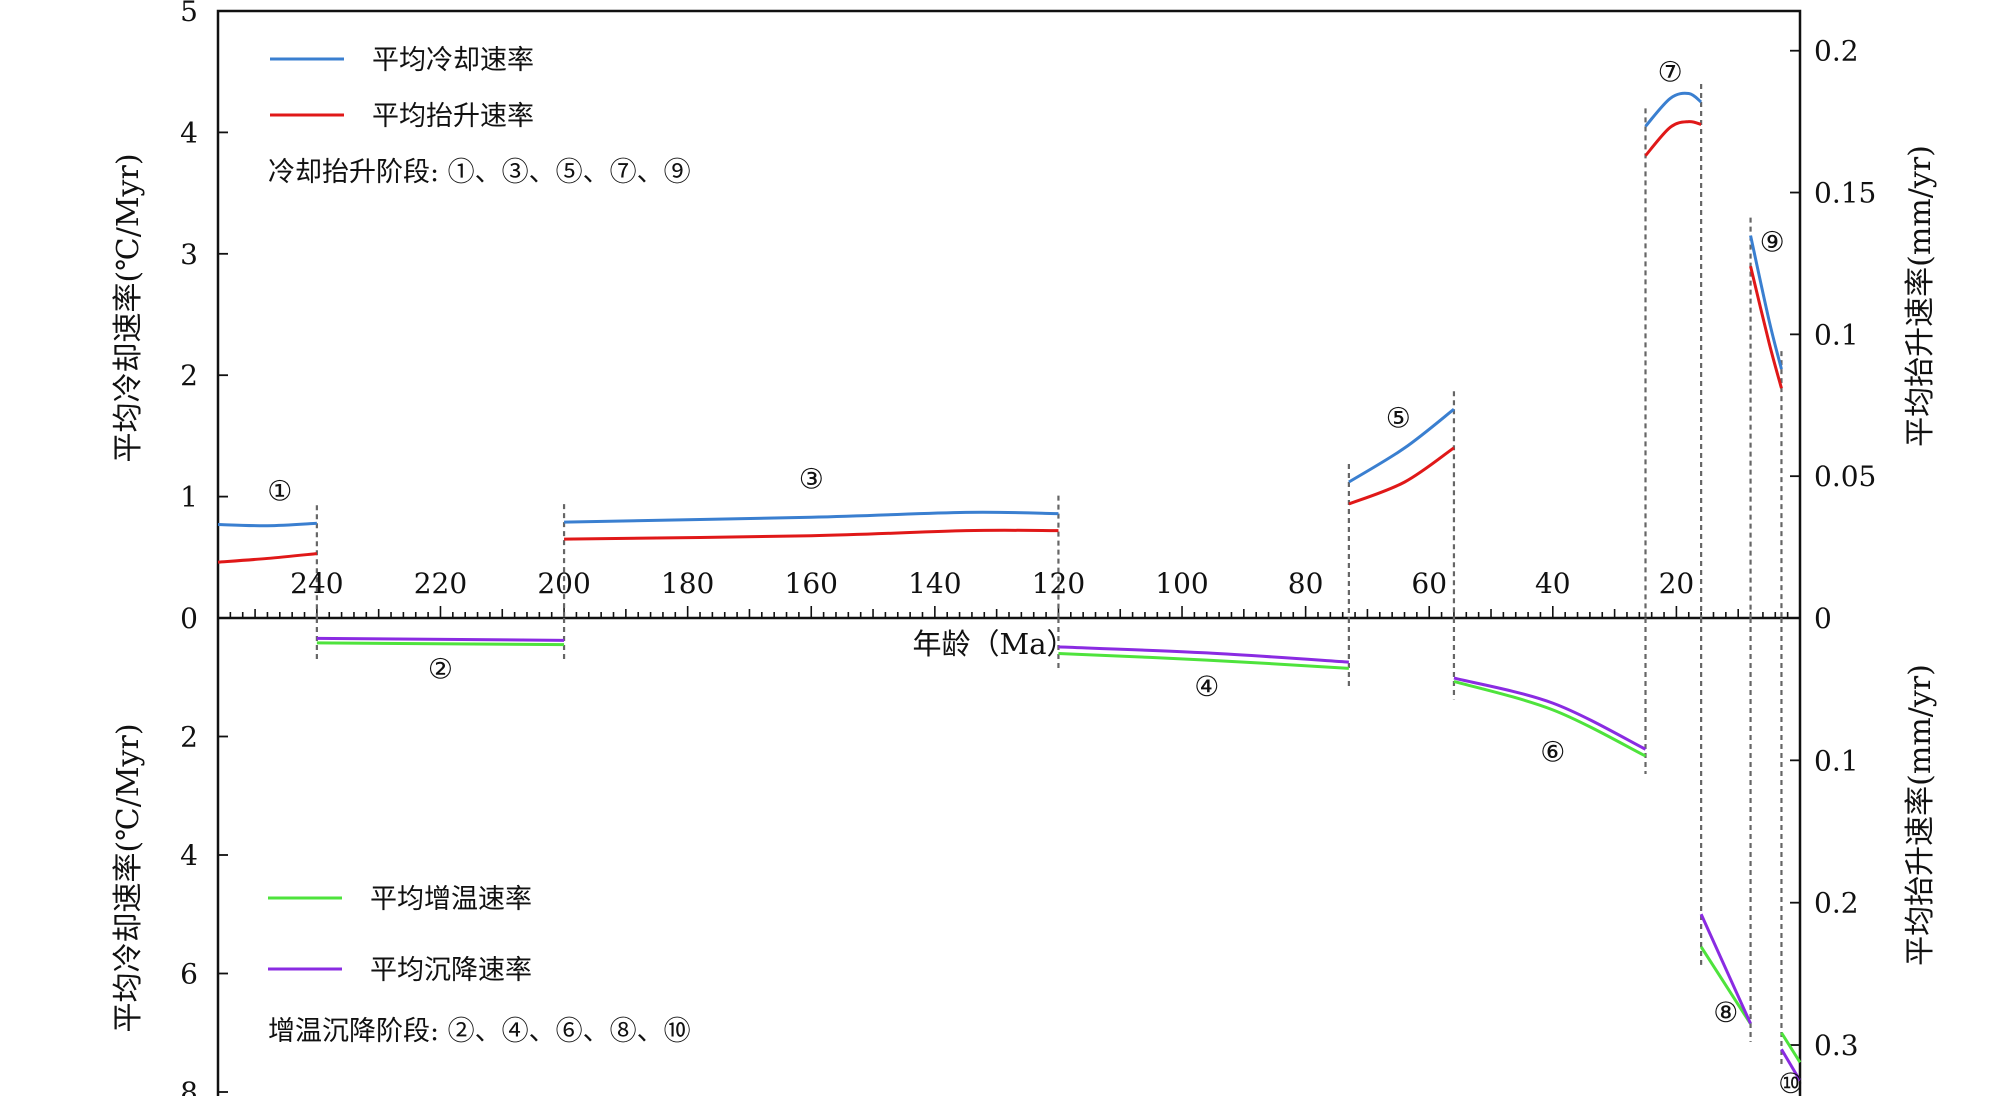 The width and height of the screenshot is (2008, 1096). I want to click on lower-right-tick-label: 0.1, so click(1836, 760).